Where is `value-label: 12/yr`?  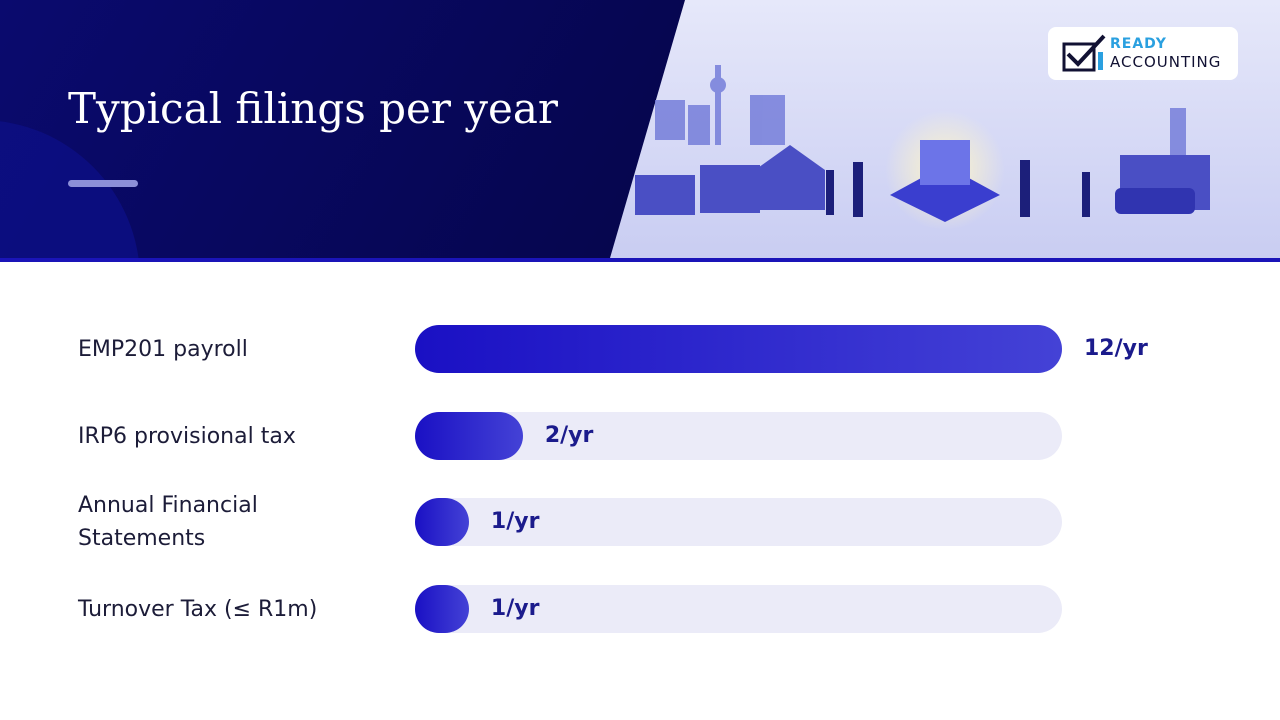
value-label: 12/yr is located at coordinates (1116, 348).